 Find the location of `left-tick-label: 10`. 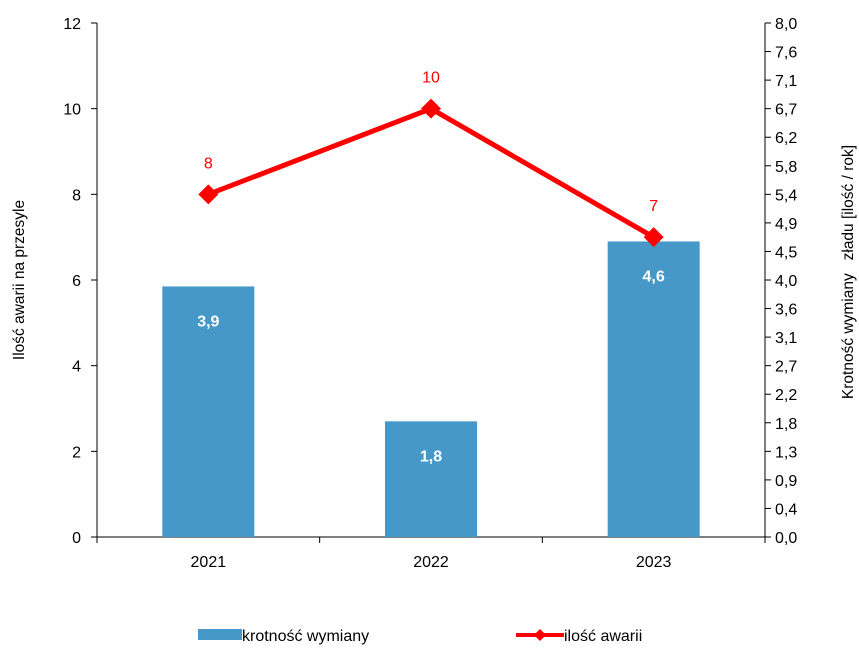

left-tick-label: 10 is located at coordinates (72, 110).